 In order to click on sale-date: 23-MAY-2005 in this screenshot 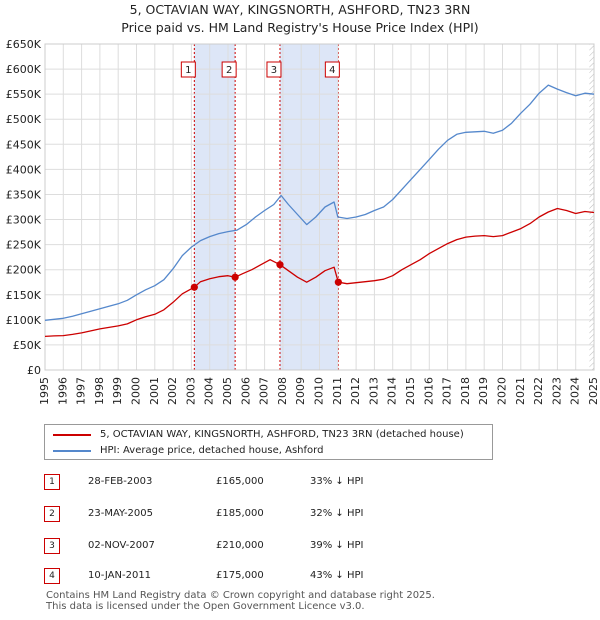, I will do `click(121, 513)`.